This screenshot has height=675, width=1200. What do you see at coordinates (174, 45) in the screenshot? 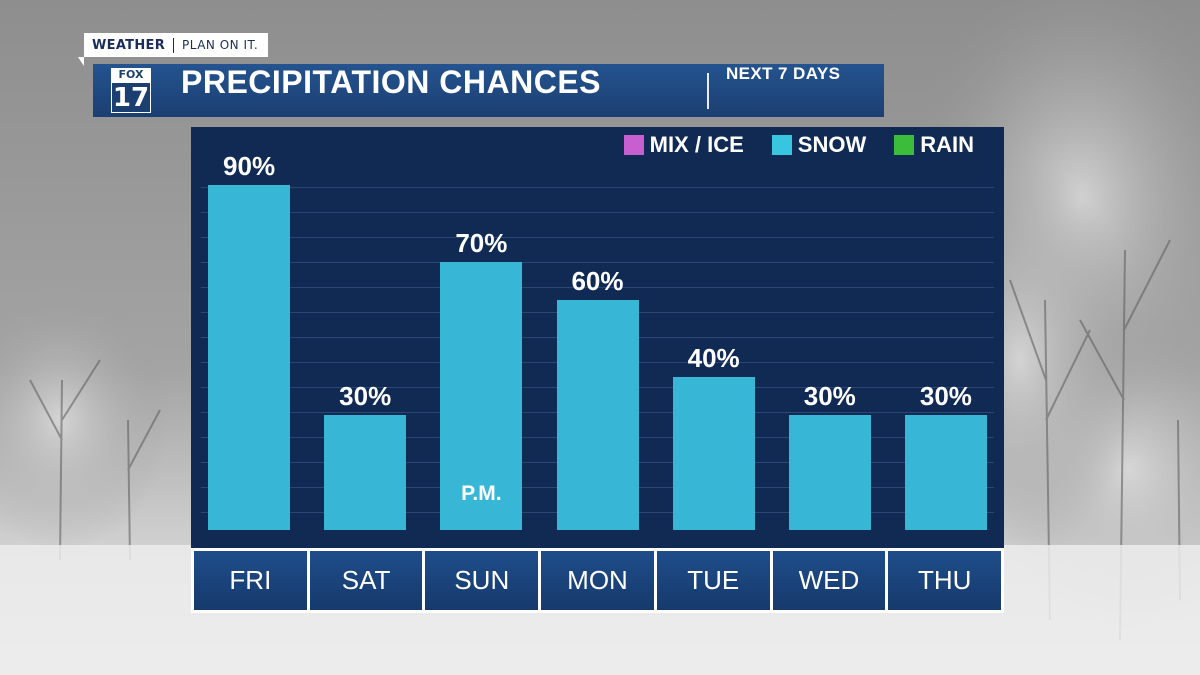
I see `brand-divider` at bounding box center [174, 45].